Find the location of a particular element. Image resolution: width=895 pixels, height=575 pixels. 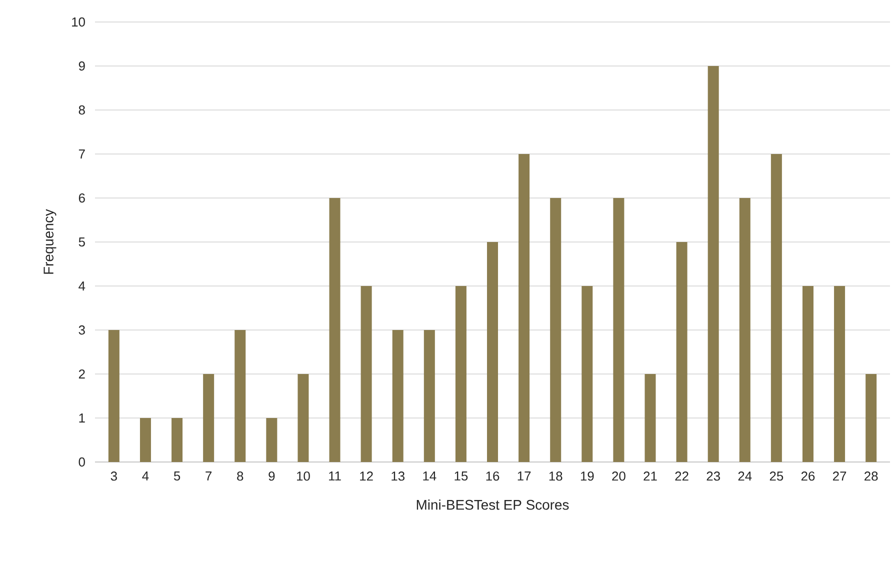

y-tick-label: 6 is located at coordinates (81, 198).